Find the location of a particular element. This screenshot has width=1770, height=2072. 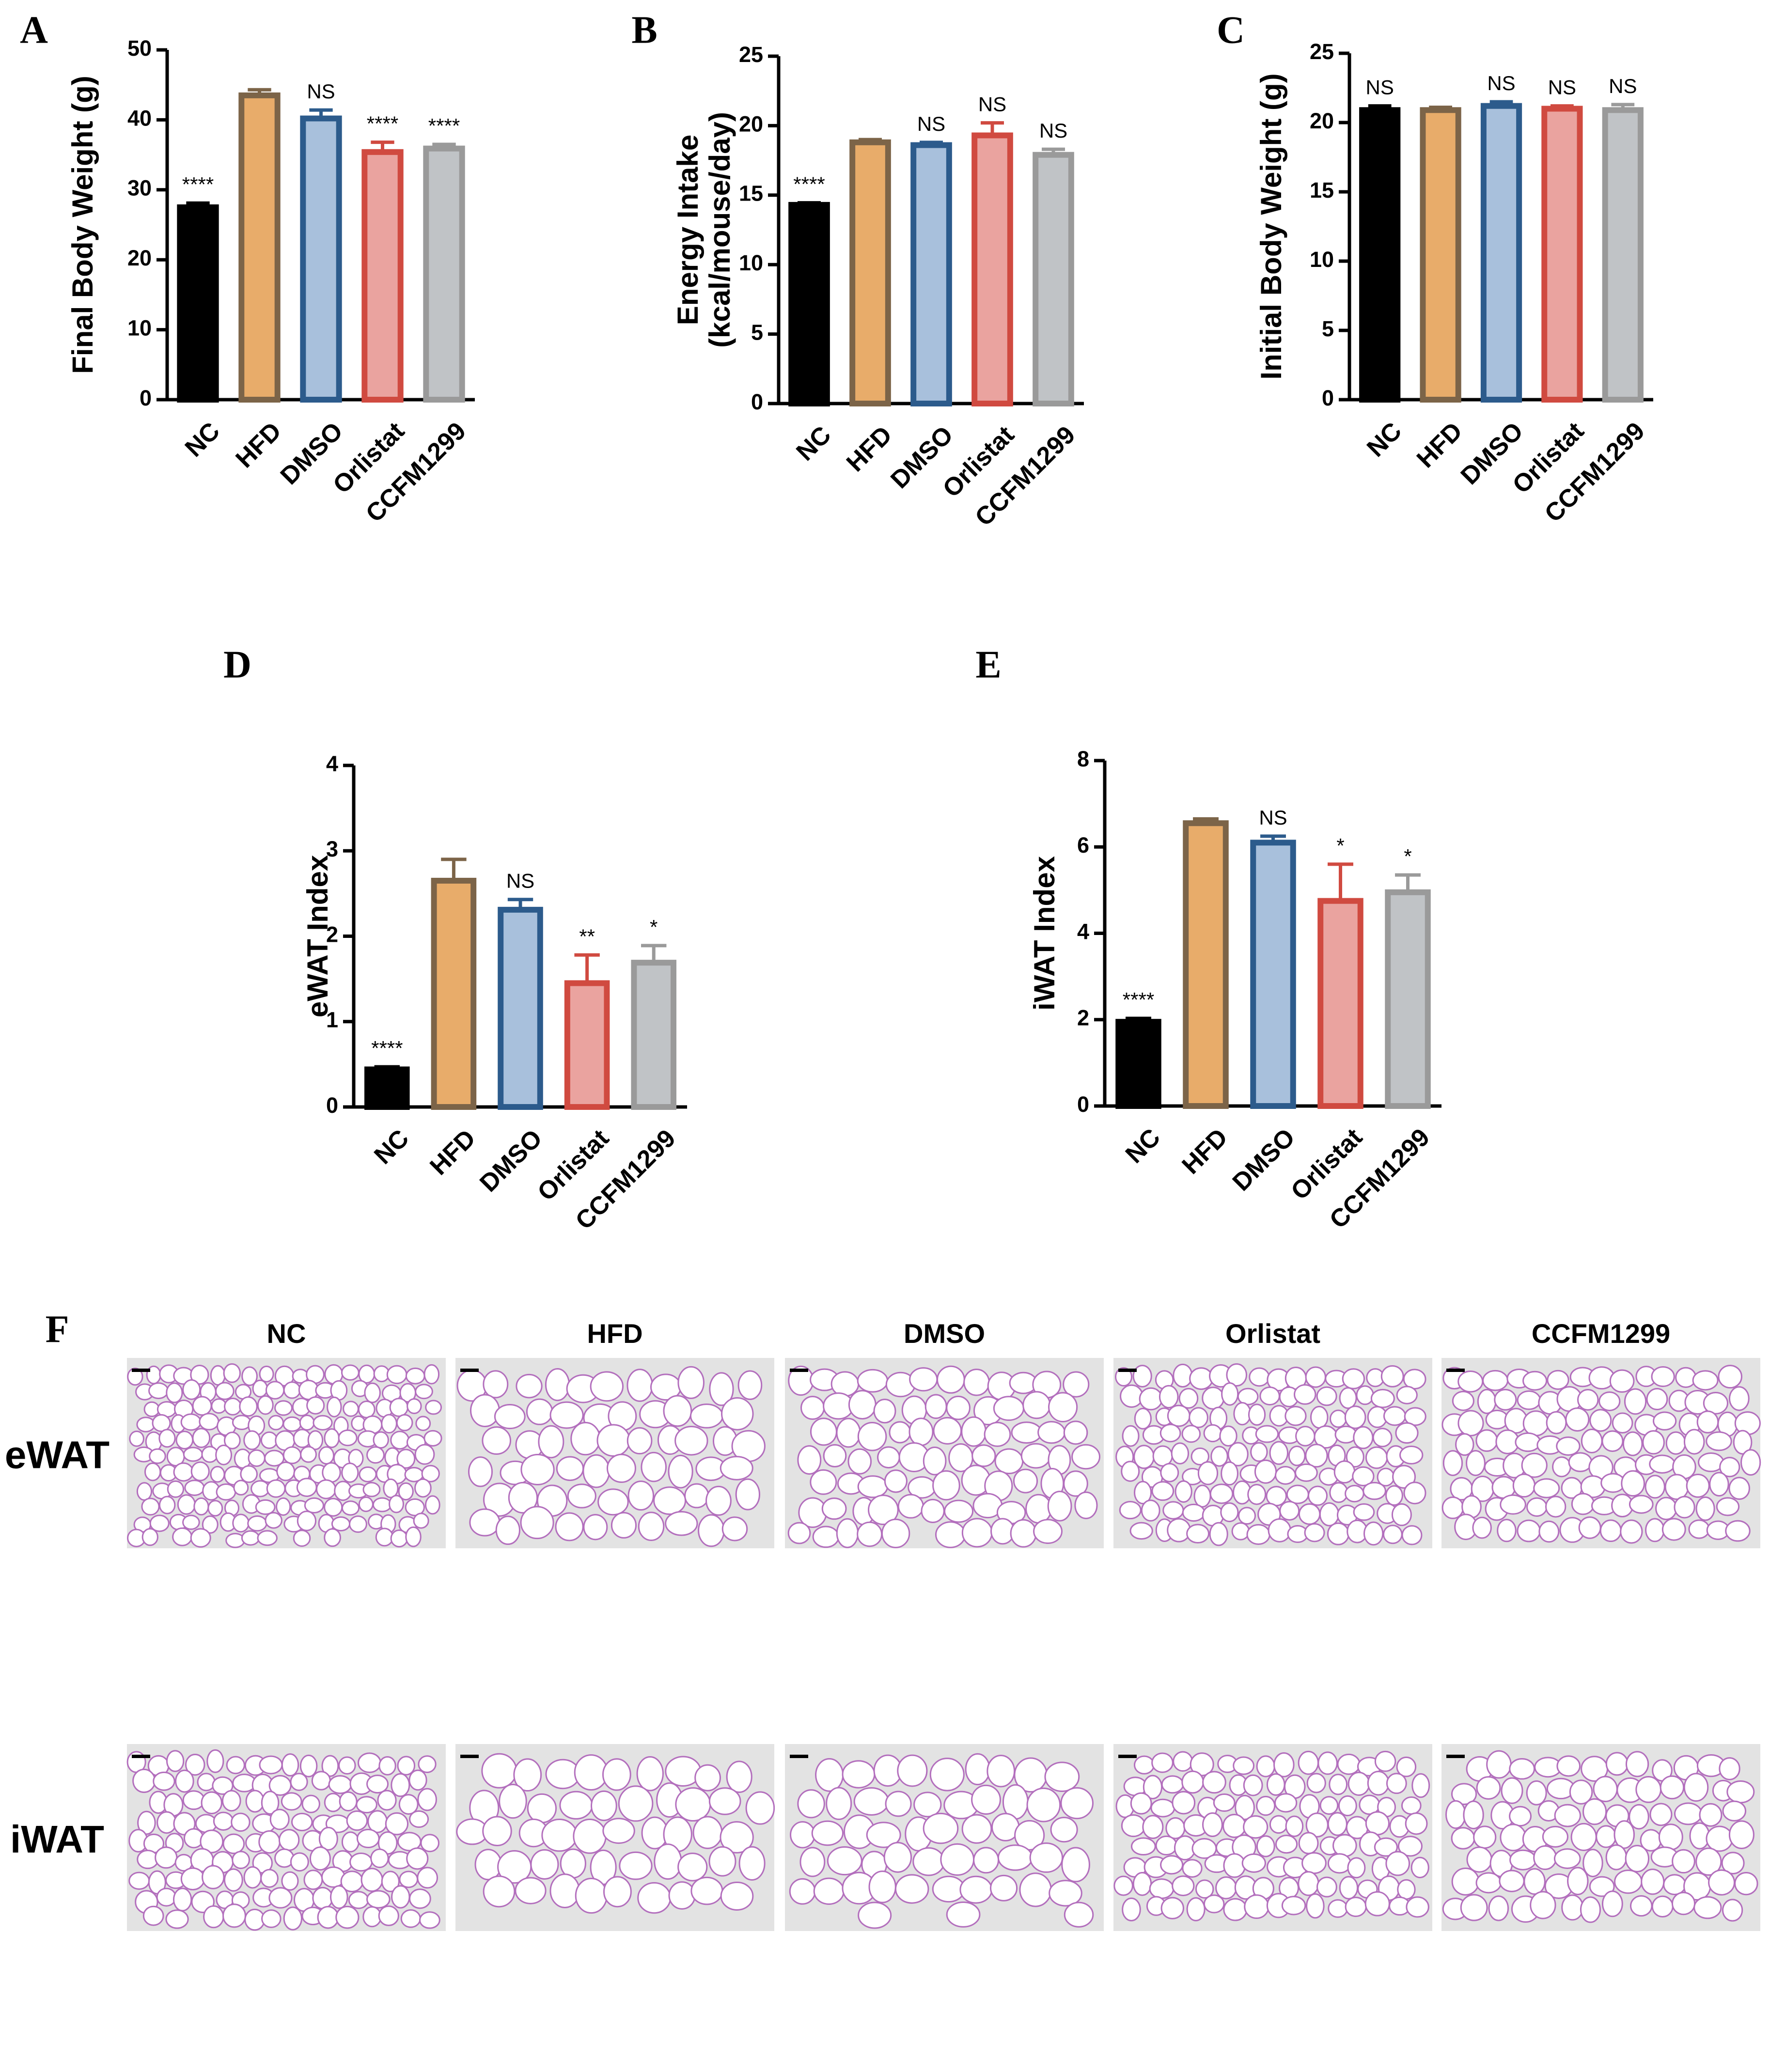

bar-orlistat is located at coordinates (1340, 1003).